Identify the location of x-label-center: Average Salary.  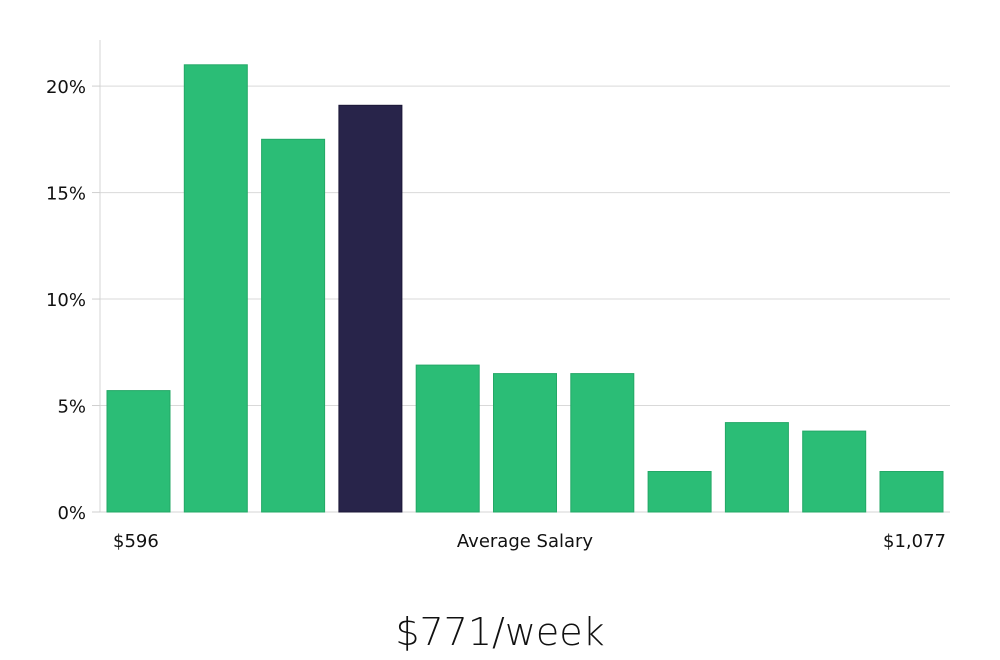
(525, 541).